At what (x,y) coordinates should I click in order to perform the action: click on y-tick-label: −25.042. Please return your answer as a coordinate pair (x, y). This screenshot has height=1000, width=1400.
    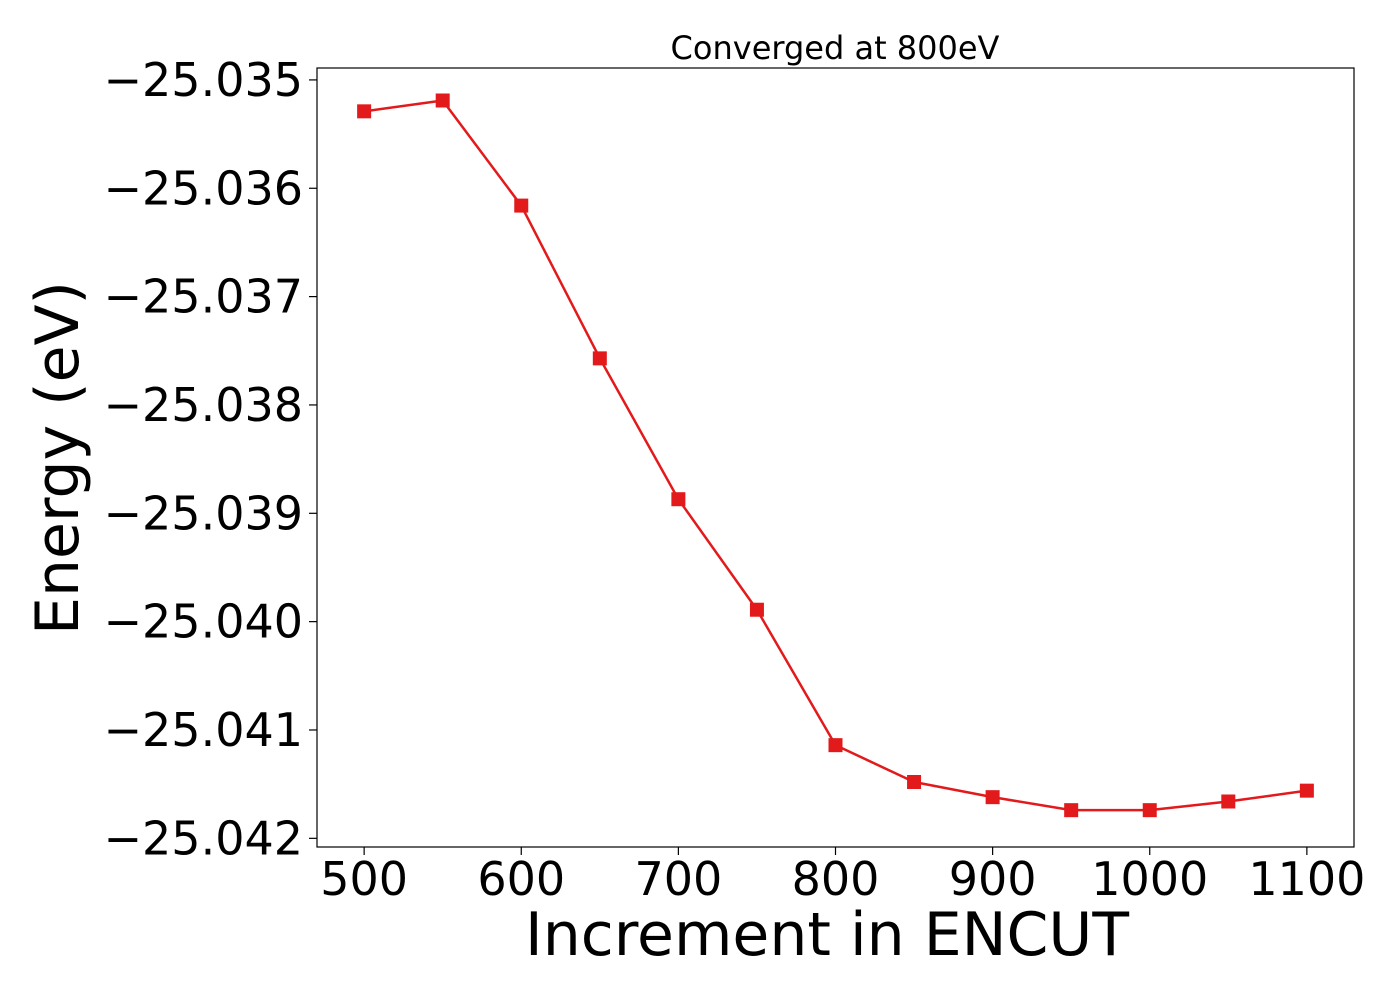
    Looking at the image, I should click on (204, 838).